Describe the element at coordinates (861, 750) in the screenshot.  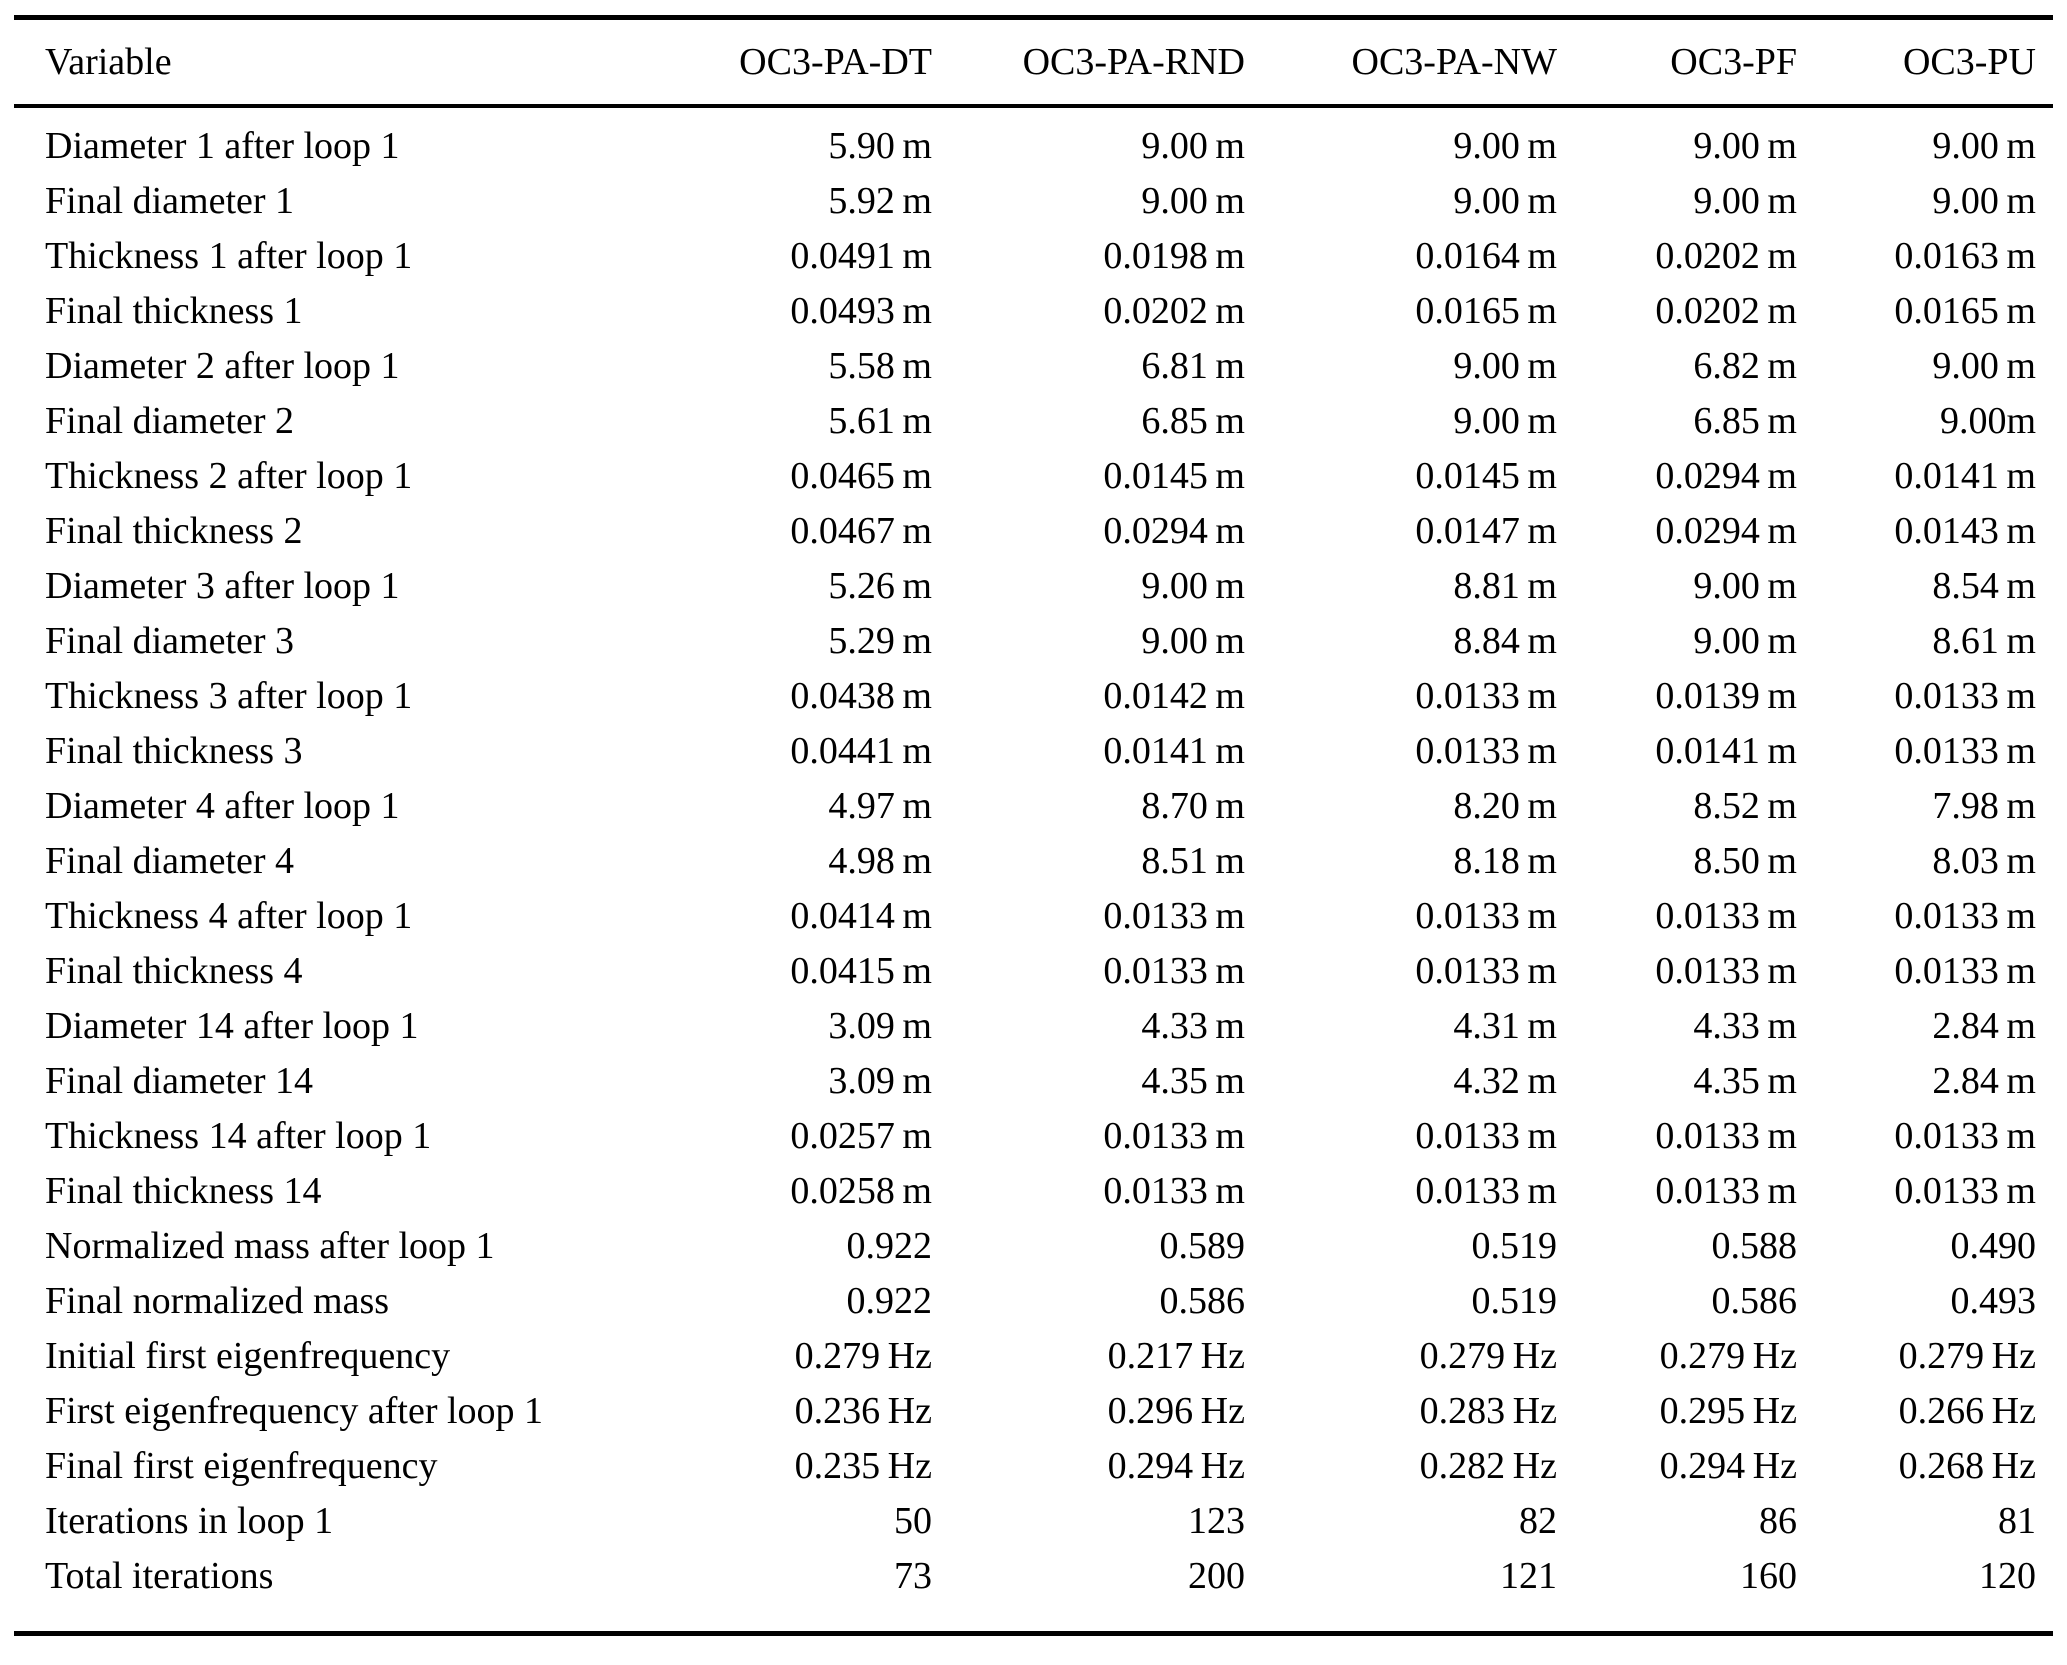
I see `value-cell: 0.0441 m` at that location.